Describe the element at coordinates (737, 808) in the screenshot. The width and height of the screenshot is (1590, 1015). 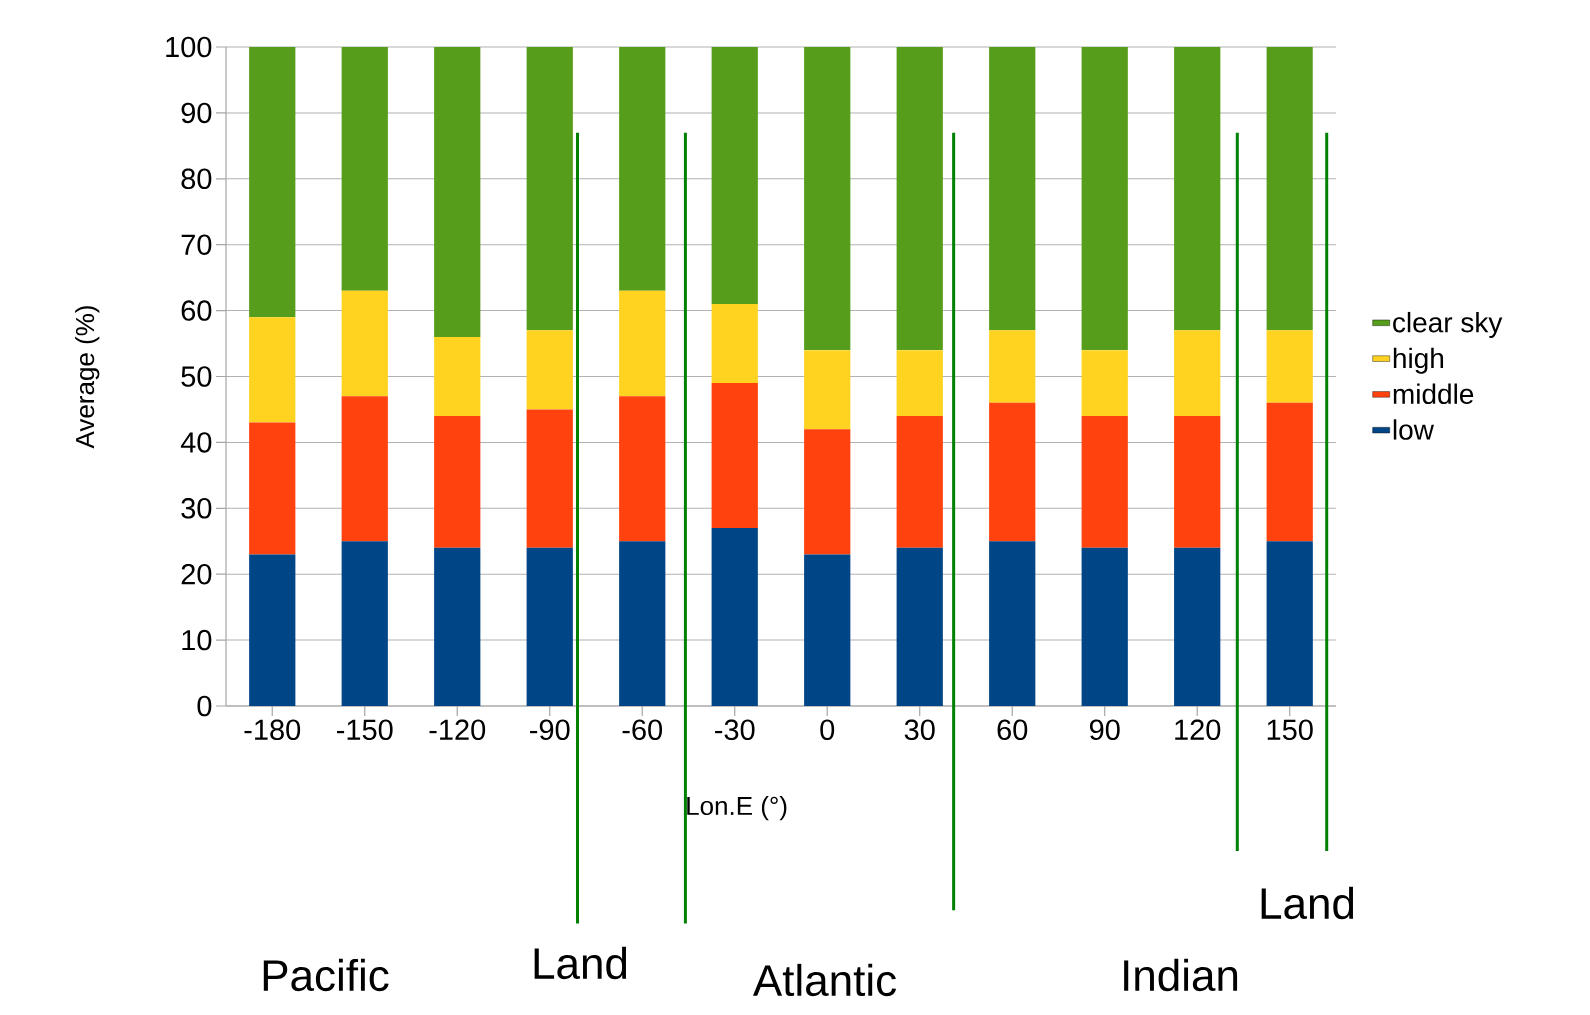
I see `x-axis-title: Lon.E (°)` at that location.